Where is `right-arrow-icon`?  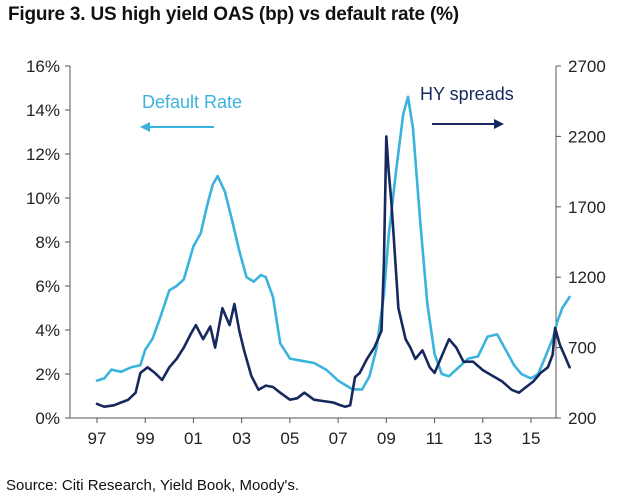 right-arrow-icon is located at coordinates (468, 124).